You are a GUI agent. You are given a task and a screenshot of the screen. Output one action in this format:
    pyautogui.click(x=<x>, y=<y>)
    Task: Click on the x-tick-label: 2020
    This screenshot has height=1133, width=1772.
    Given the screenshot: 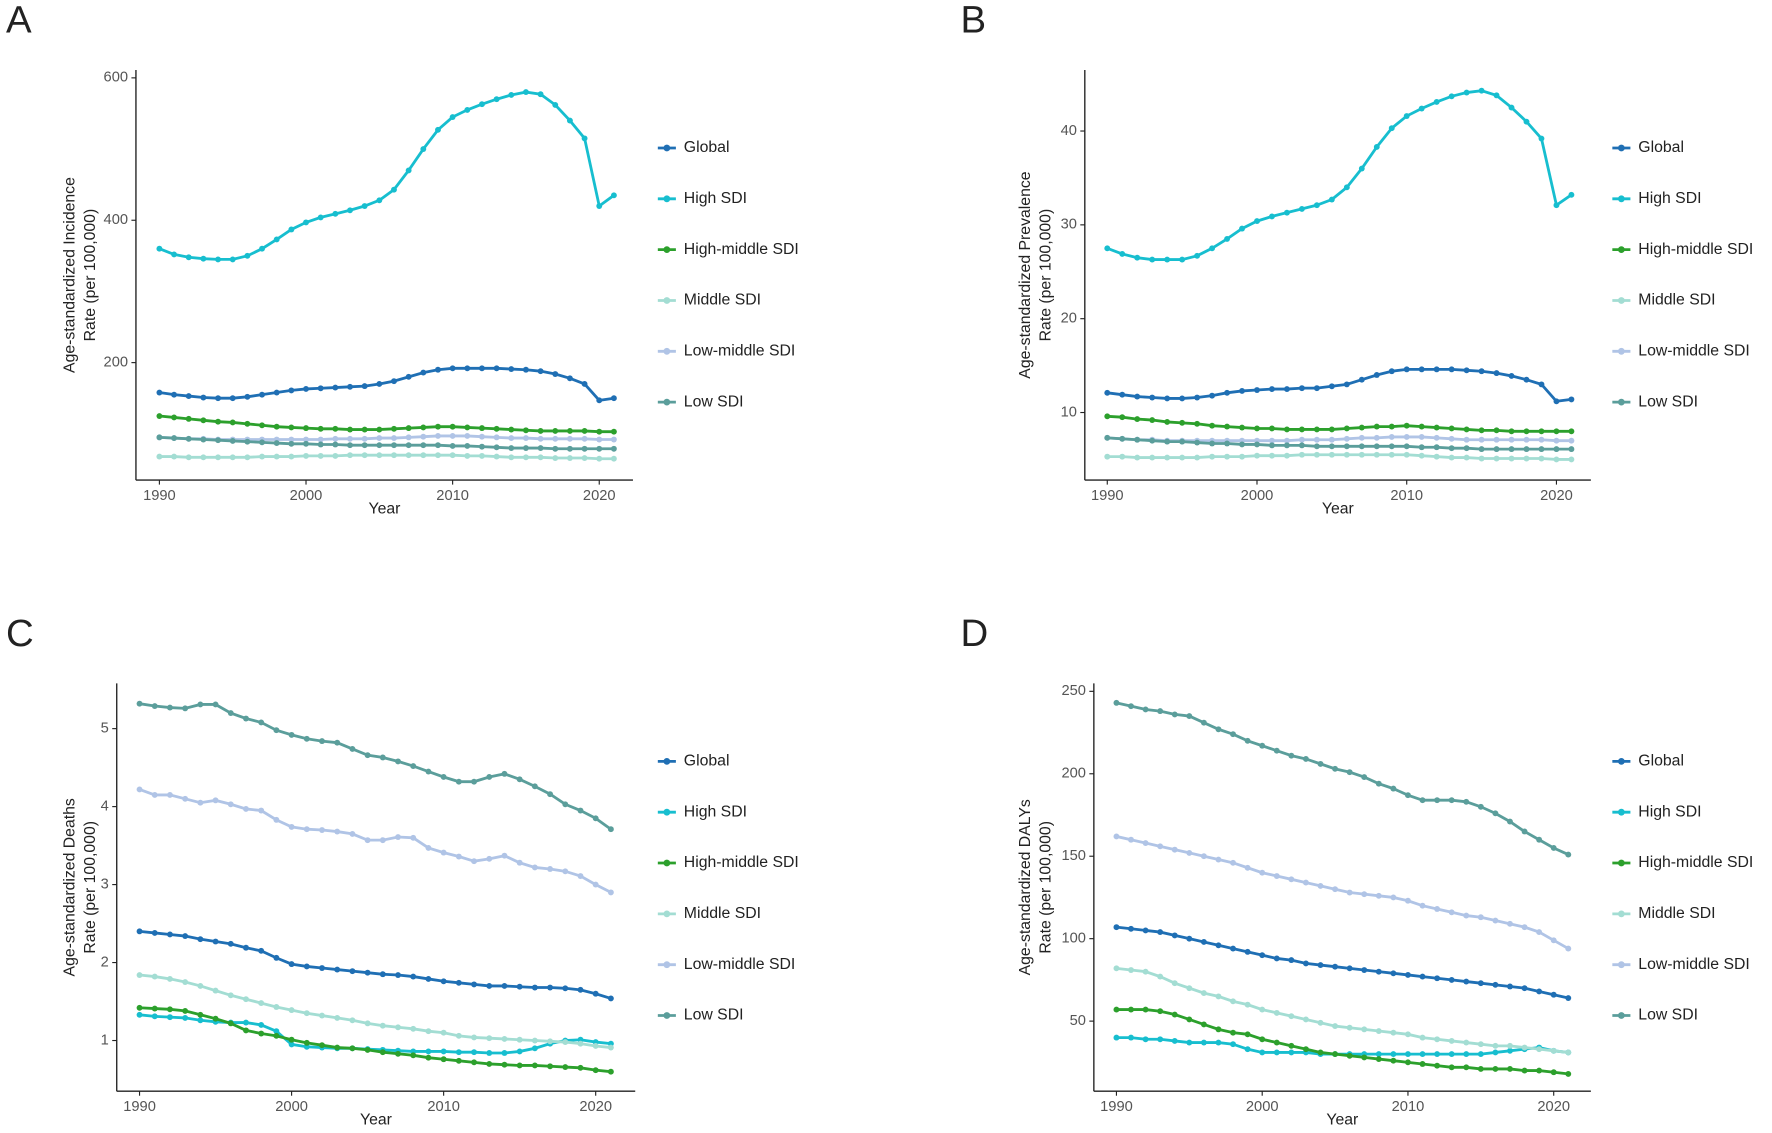 What is the action you would take?
    pyautogui.click(x=1553, y=1107)
    